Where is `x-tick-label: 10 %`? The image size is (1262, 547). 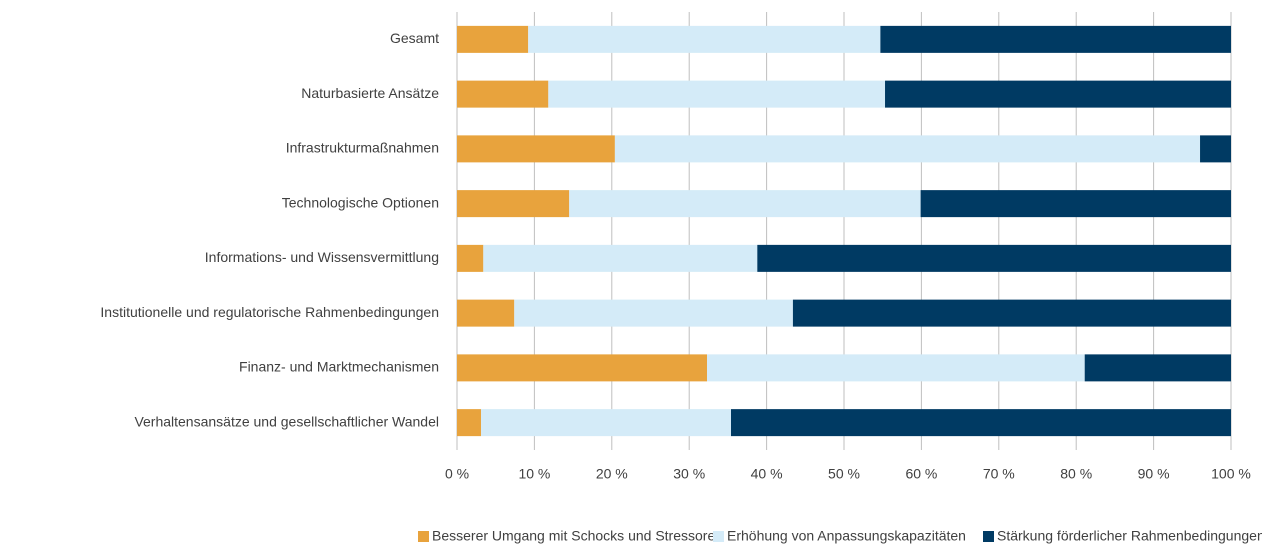
x-tick-label: 10 % is located at coordinates (534, 474).